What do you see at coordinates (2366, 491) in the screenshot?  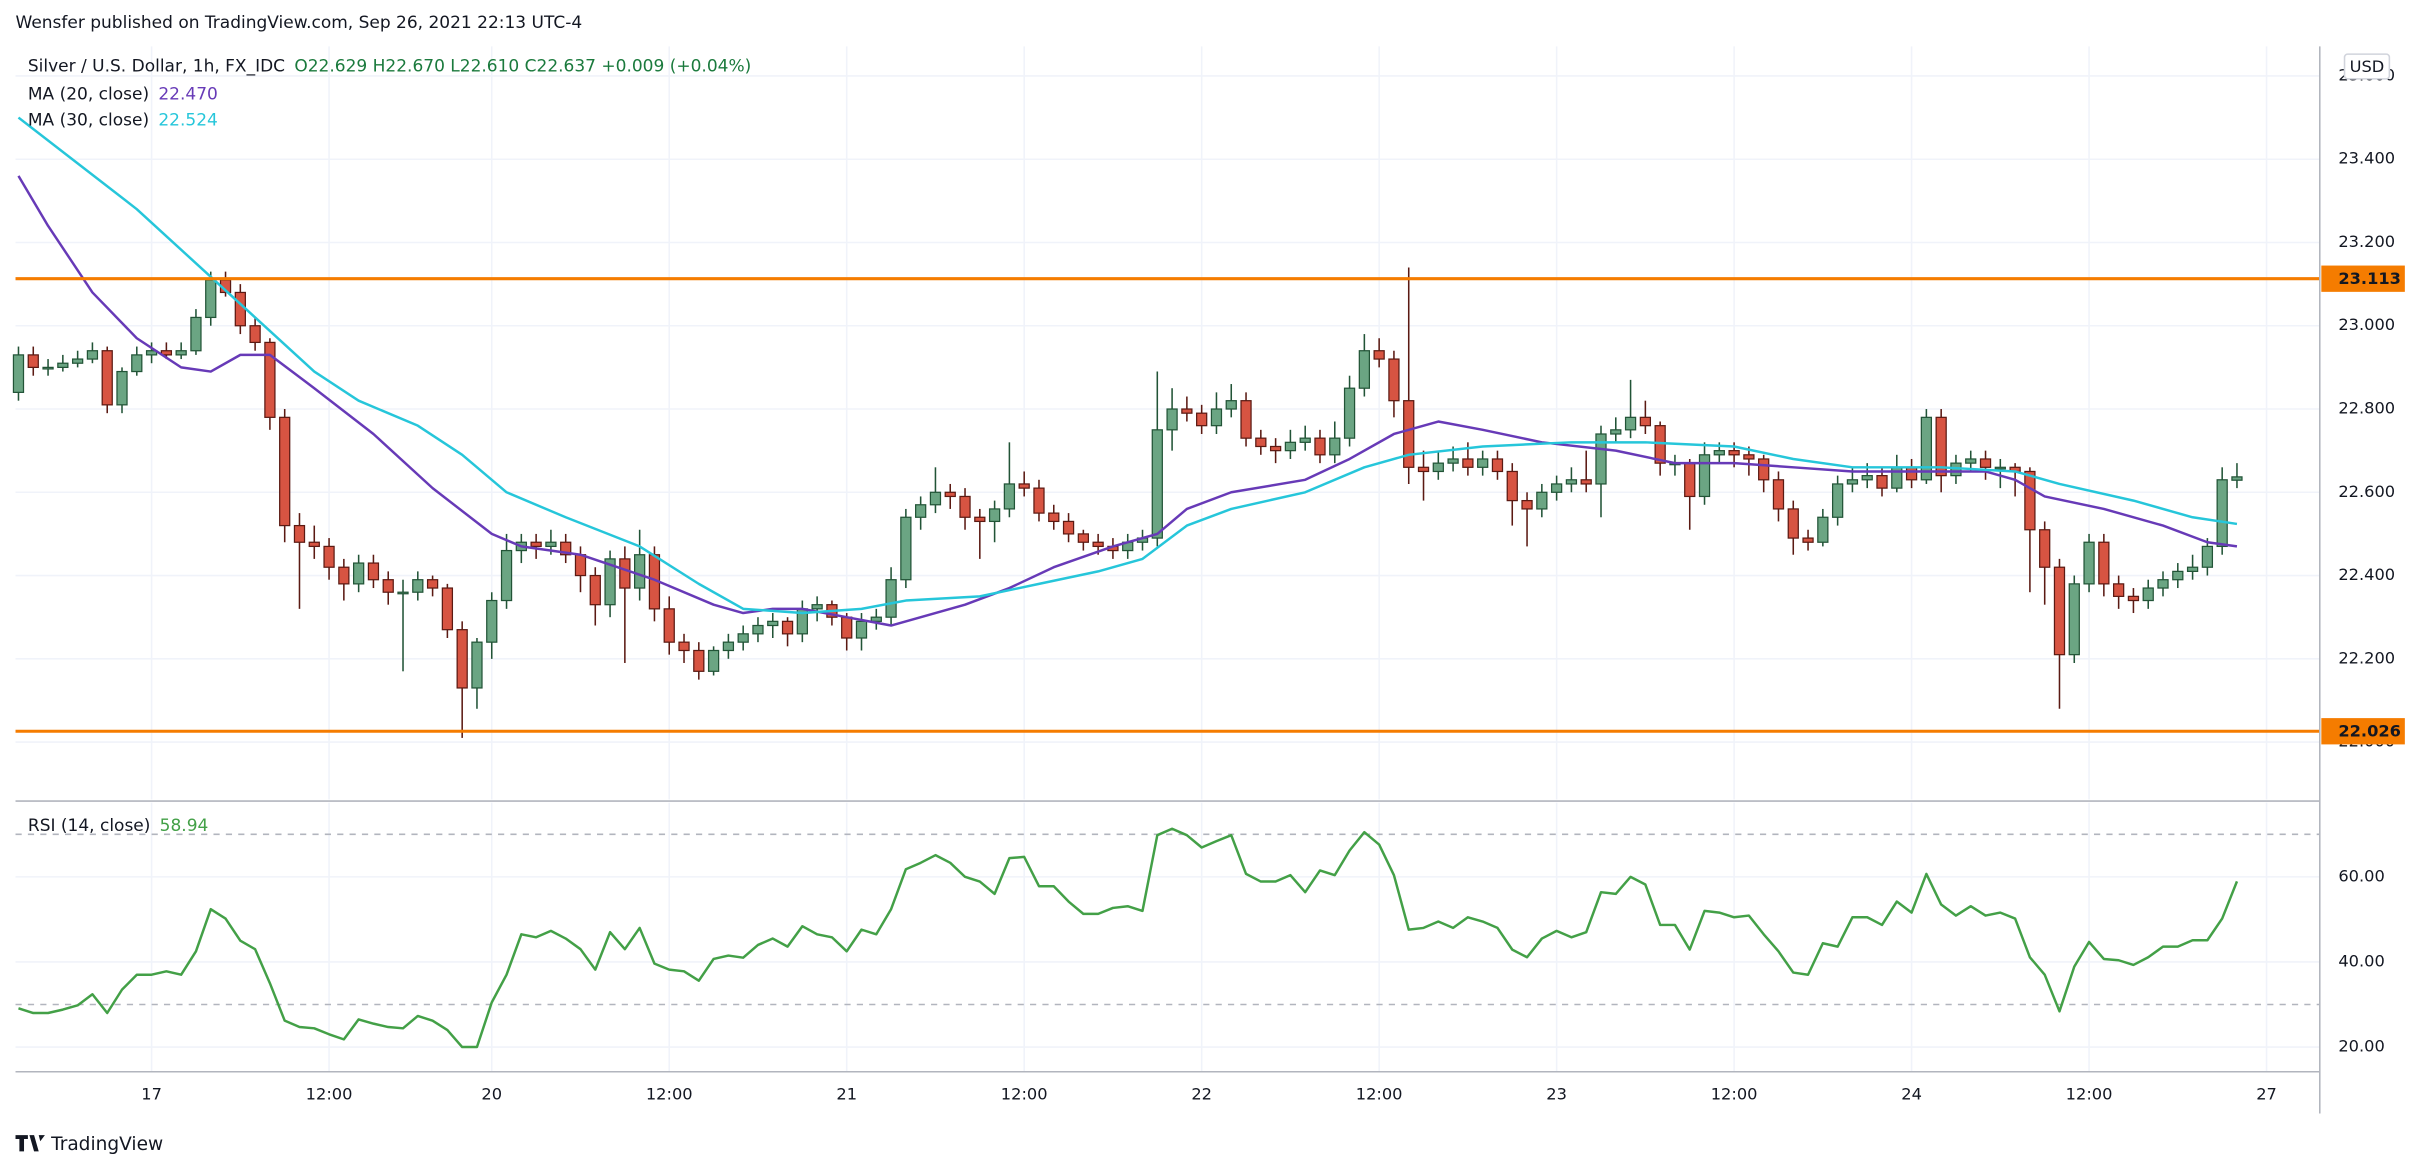 I see `y-tick-label: 22.600` at bounding box center [2366, 491].